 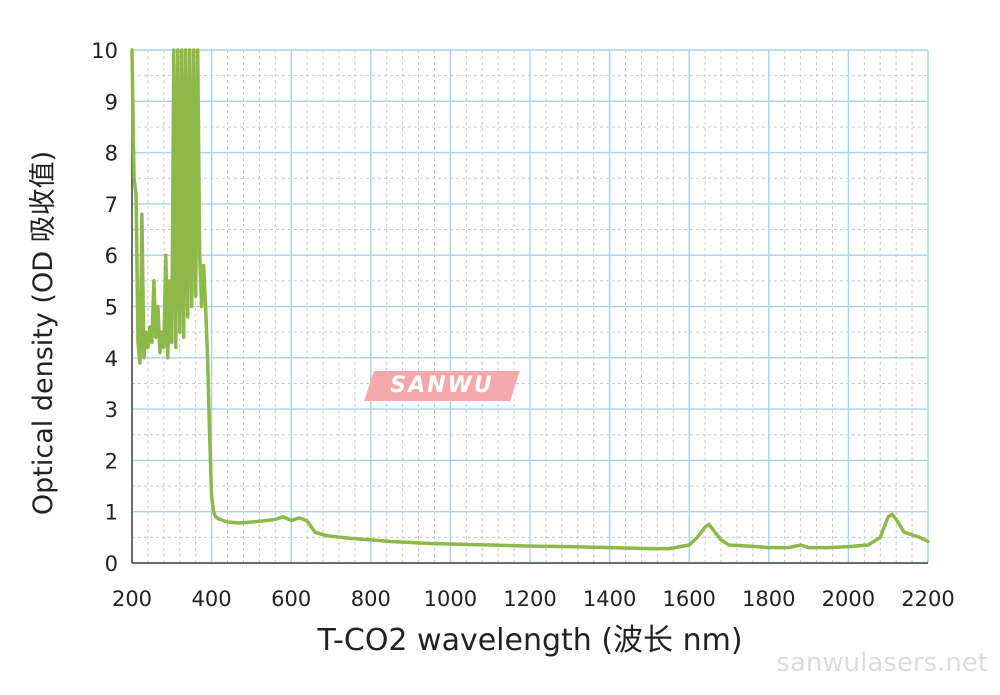 What do you see at coordinates (111, 461) in the screenshot?
I see `y-tick-label: 2` at bounding box center [111, 461].